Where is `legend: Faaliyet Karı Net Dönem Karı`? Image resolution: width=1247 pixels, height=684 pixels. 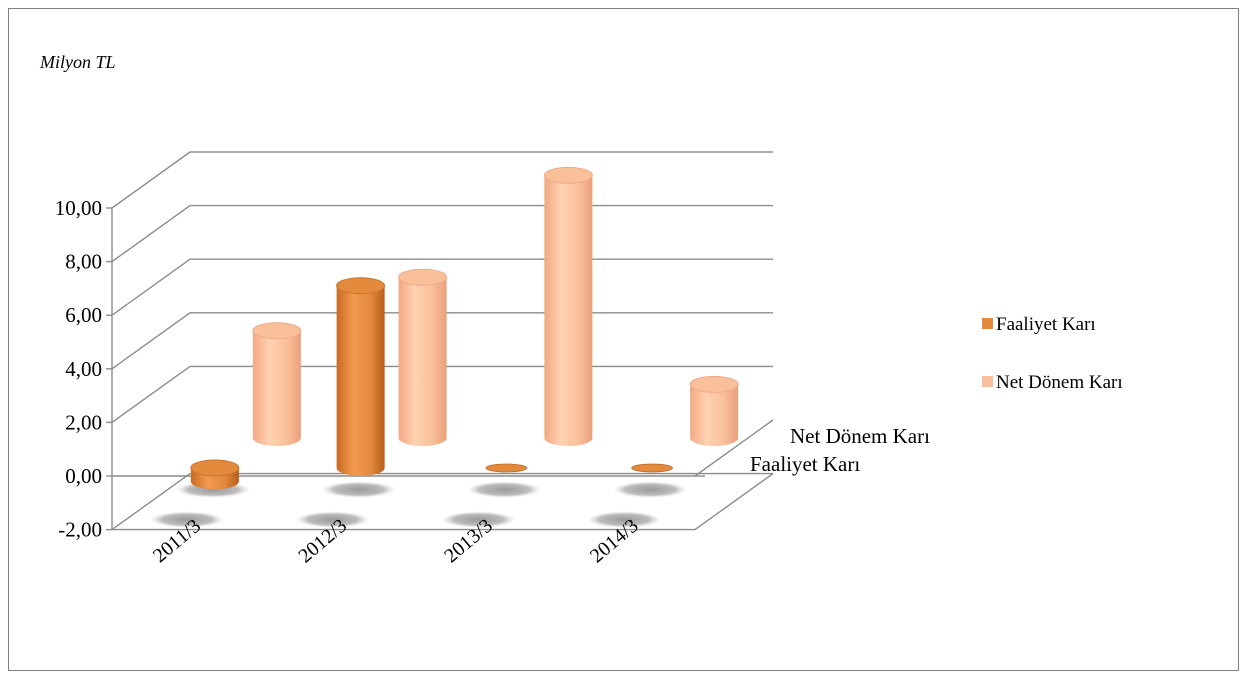
legend: Faaliyet Karı Net Dönem Karı is located at coordinates (1052, 353).